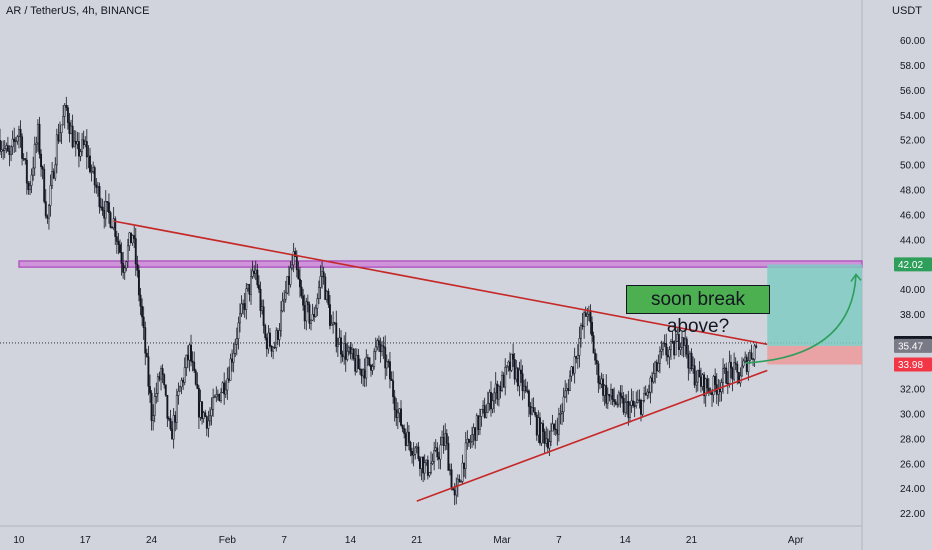  What do you see at coordinates (912, 91) in the screenshot?
I see `y-tick-label: 56.00` at bounding box center [912, 91].